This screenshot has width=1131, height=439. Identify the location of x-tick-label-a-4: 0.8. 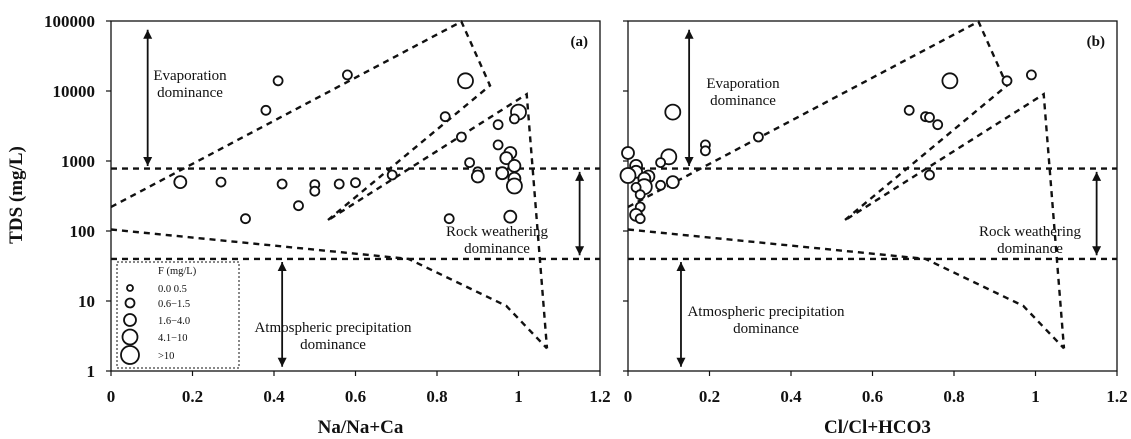
(436, 396).